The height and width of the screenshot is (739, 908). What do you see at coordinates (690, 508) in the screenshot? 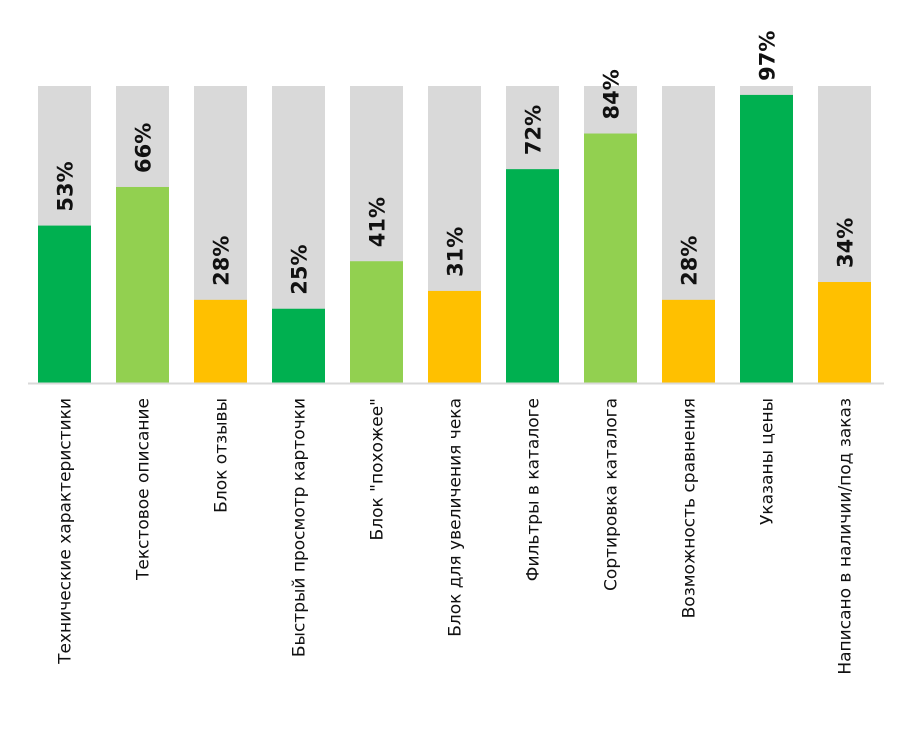
I see `category-label-8: Возможность сравнения` at bounding box center [690, 508].